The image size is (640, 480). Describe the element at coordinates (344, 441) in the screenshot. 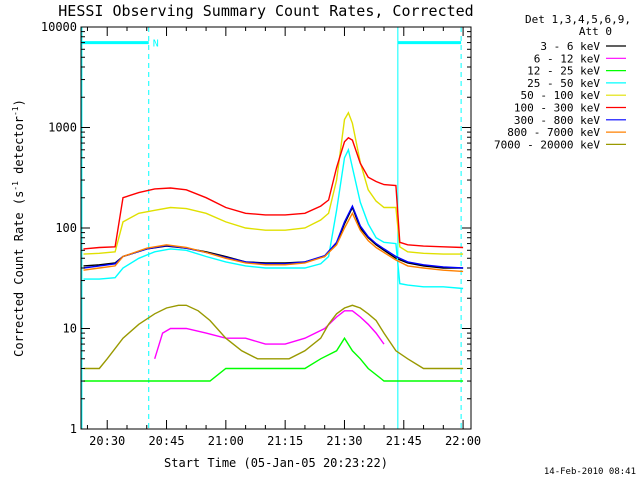

I see `x-tick-label: 21:30` at that location.